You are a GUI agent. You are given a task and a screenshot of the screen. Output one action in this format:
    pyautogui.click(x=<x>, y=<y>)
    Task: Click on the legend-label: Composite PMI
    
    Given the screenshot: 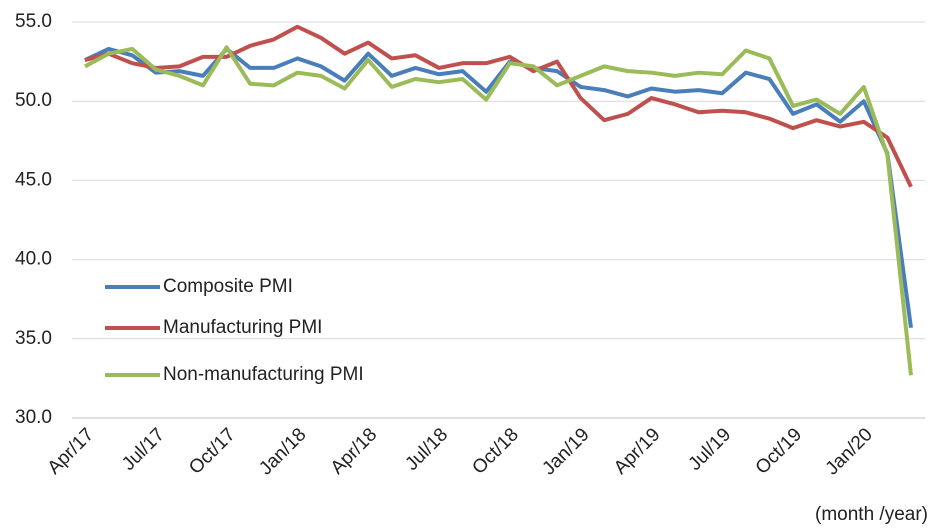 What is the action you would take?
    pyautogui.click(x=228, y=286)
    